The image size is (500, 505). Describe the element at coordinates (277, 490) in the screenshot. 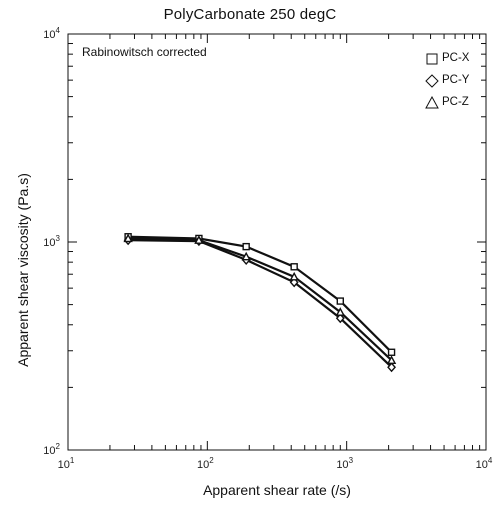

I see `x-axis-label: Apparent shear rate (/s)` at that location.